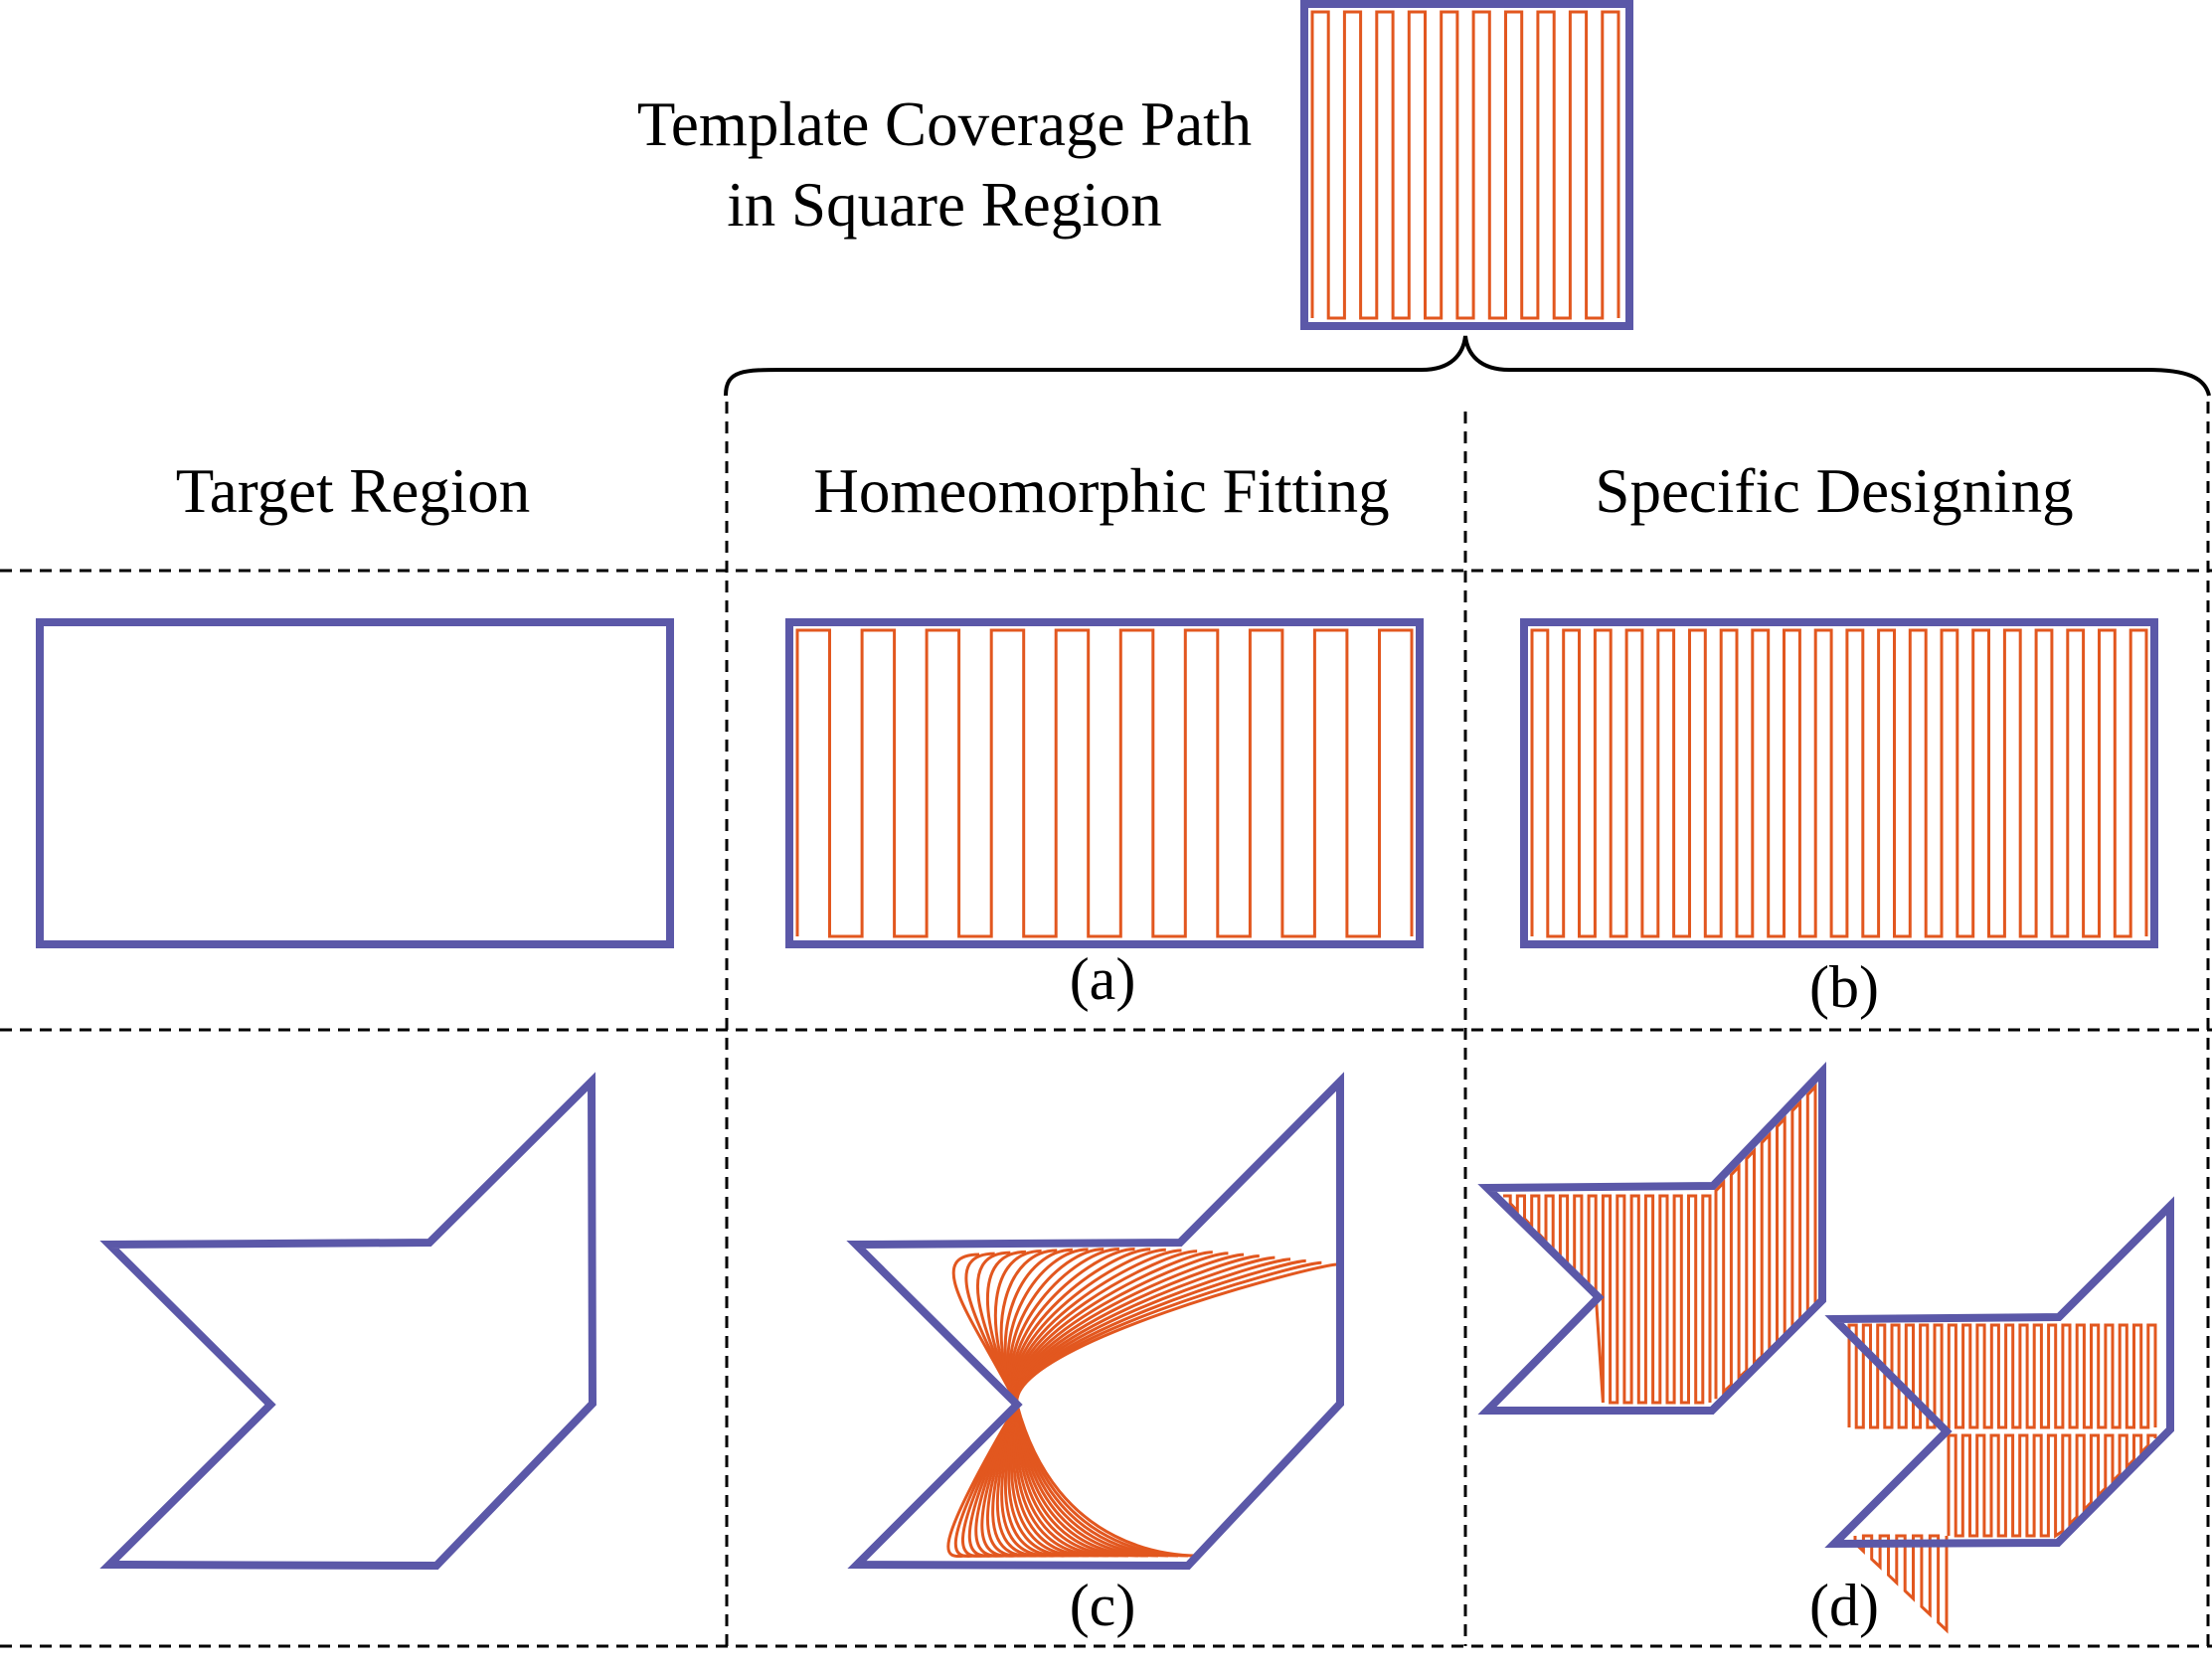 The width and height of the screenshot is (2212, 1671). I want to click on sublabel-a: (a), so click(1103, 979).